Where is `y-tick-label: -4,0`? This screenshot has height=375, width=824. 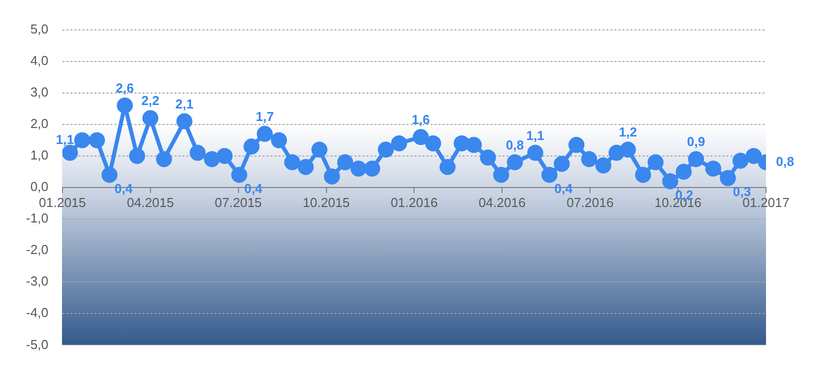
y-tick-label: -4,0 is located at coordinates (37, 312).